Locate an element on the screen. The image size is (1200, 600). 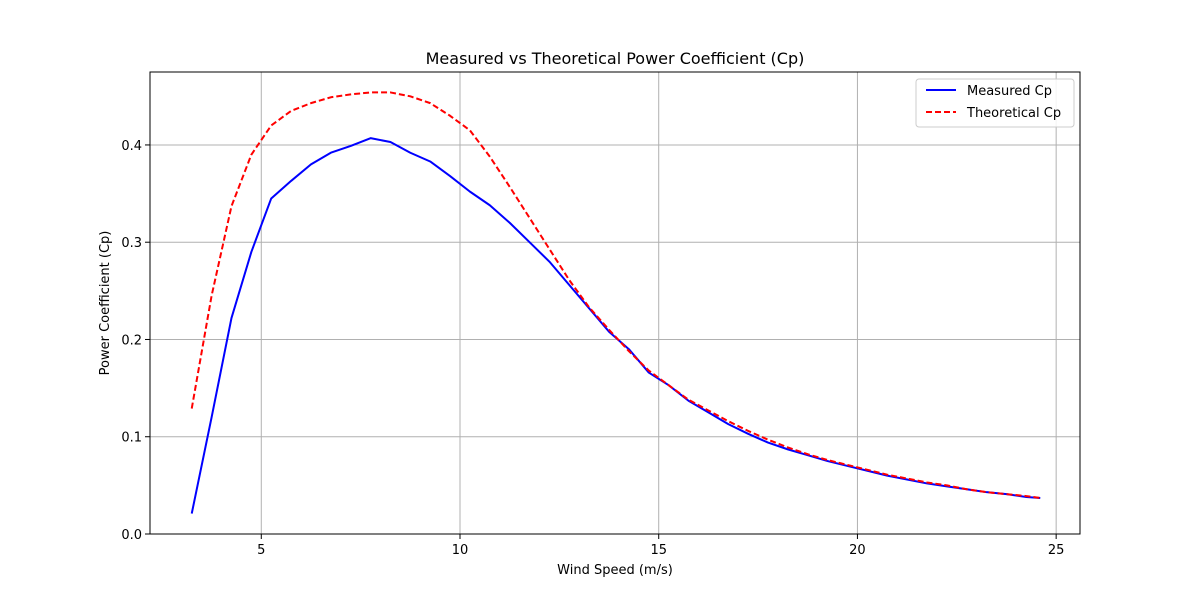
legend-measured-label: Measured Cp is located at coordinates (1009, 91).